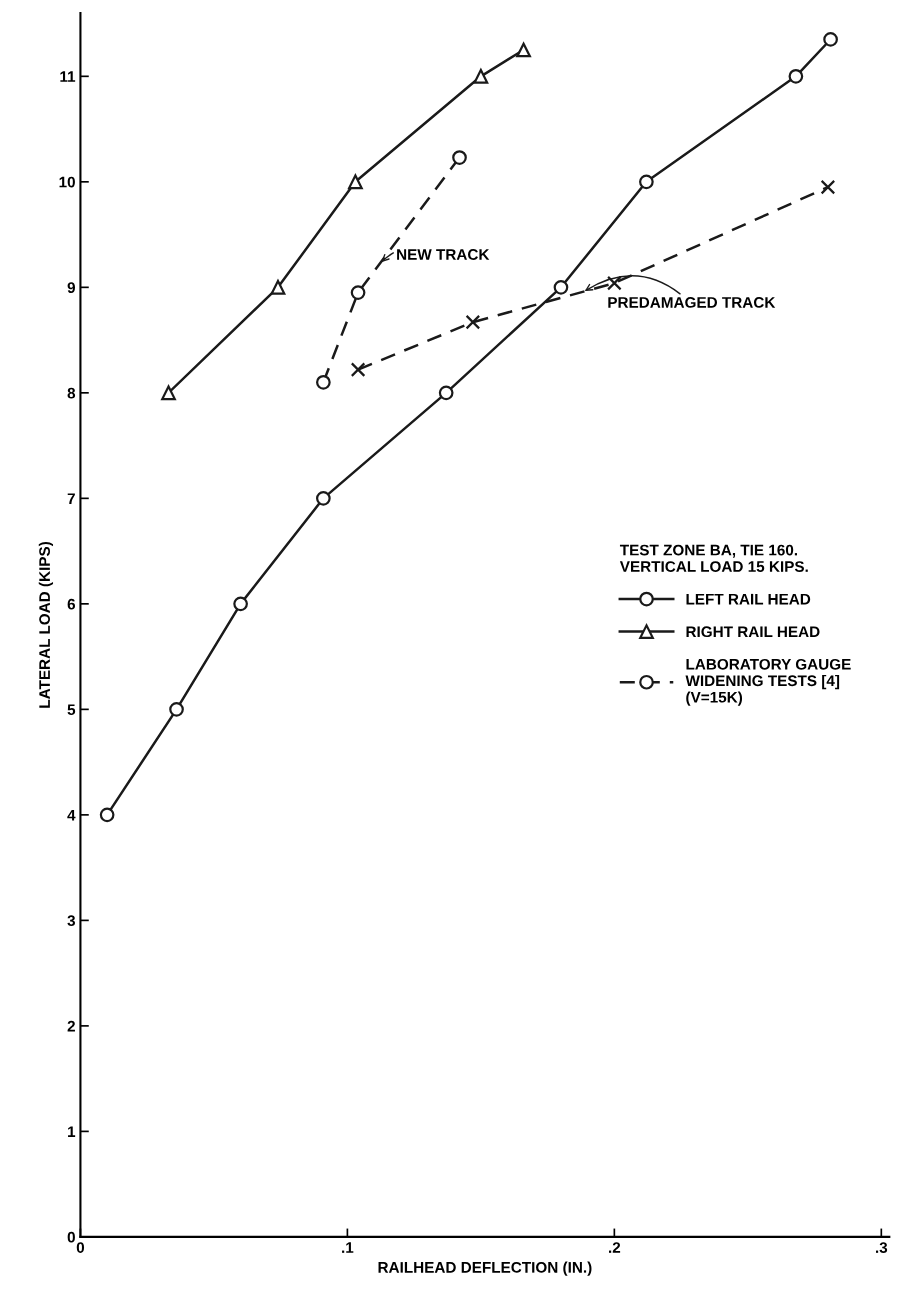  I want to click on y-tick-label: 3, so click(71, 921).